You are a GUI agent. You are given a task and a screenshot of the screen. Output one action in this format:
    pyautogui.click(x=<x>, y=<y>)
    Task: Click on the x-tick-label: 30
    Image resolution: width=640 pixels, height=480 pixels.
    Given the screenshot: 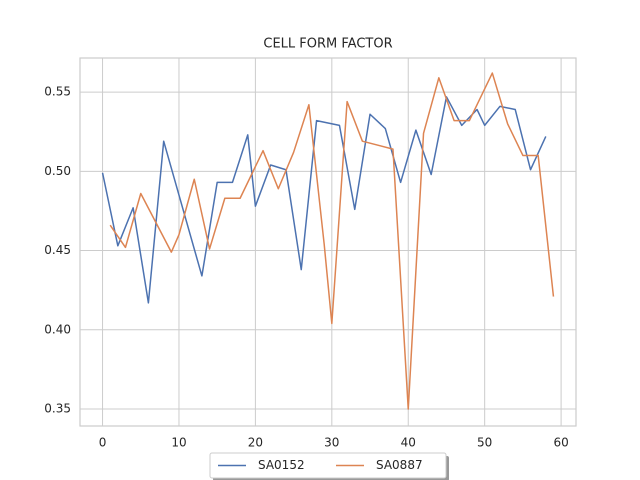 What is the action you would take?
    pyautogui.click(x=331, y=443)
    